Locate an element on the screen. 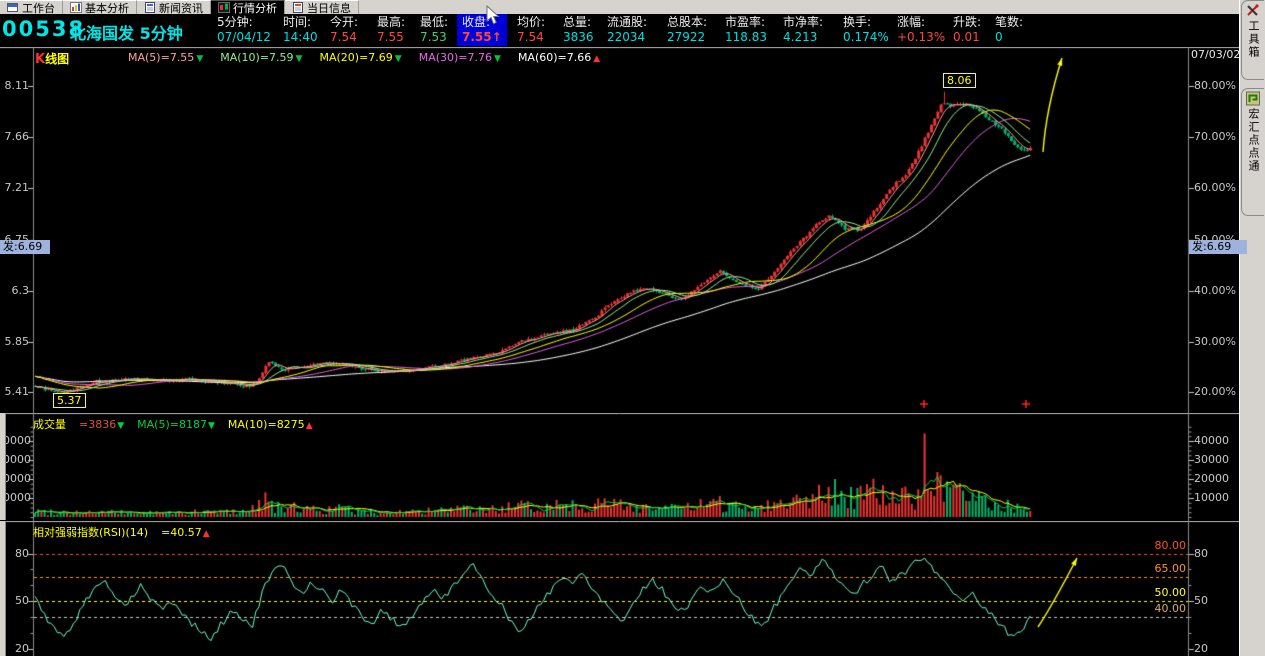 This screenshot has height=656, width=1265. price-axis-label: 5.85 is located at coordinates (17, 342).